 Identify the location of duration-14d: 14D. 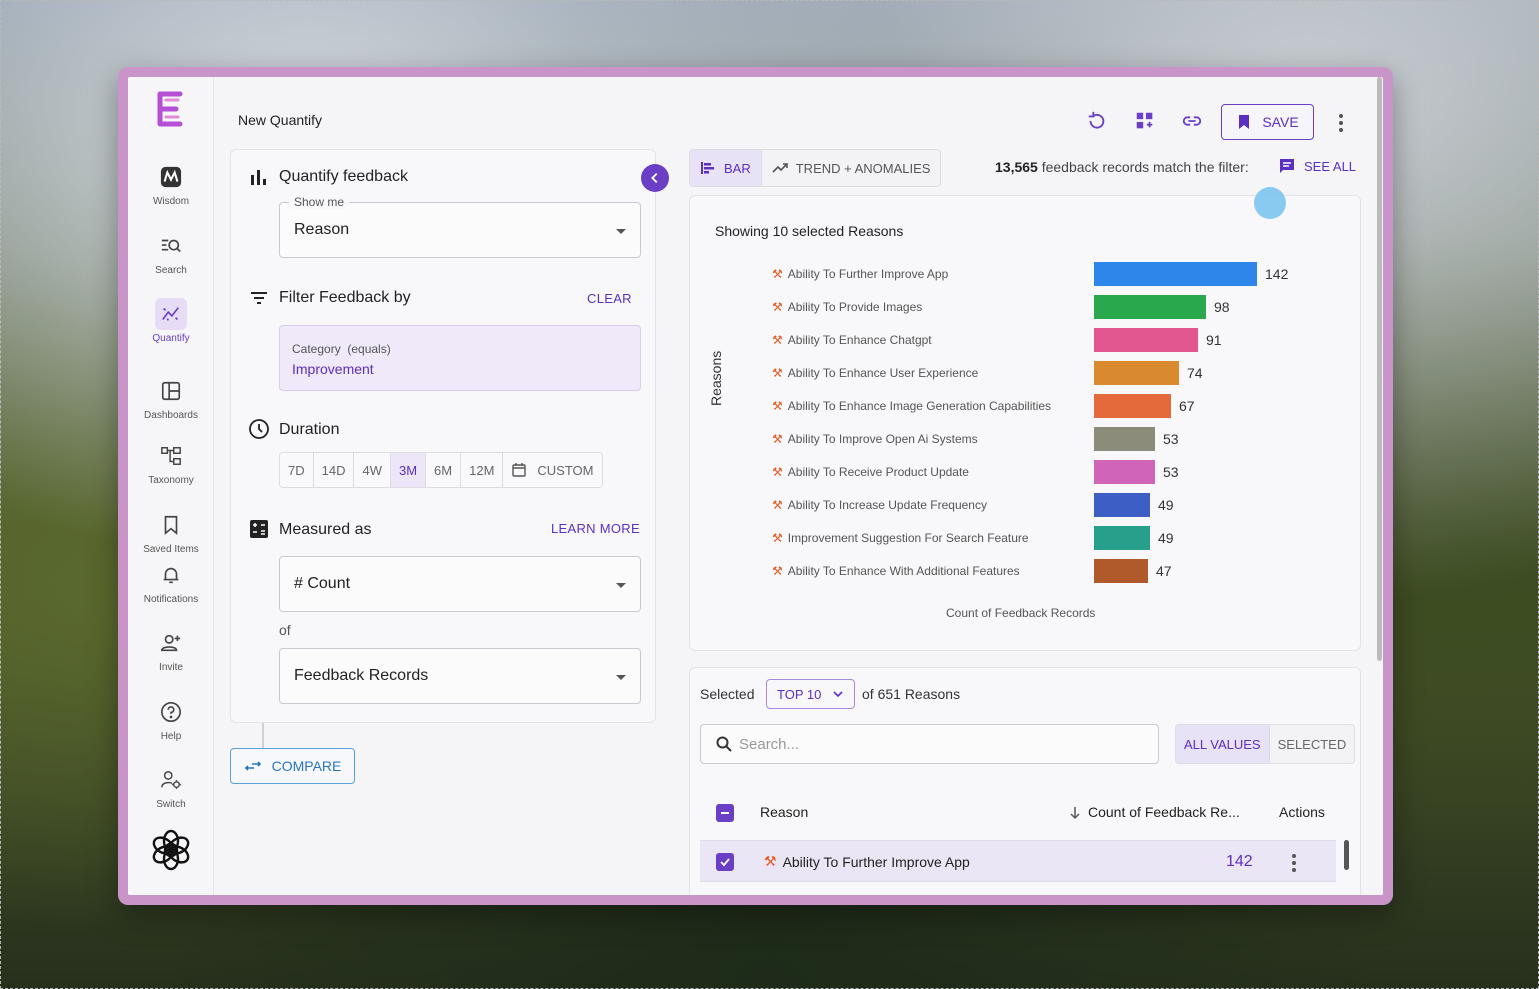
(334, 470).